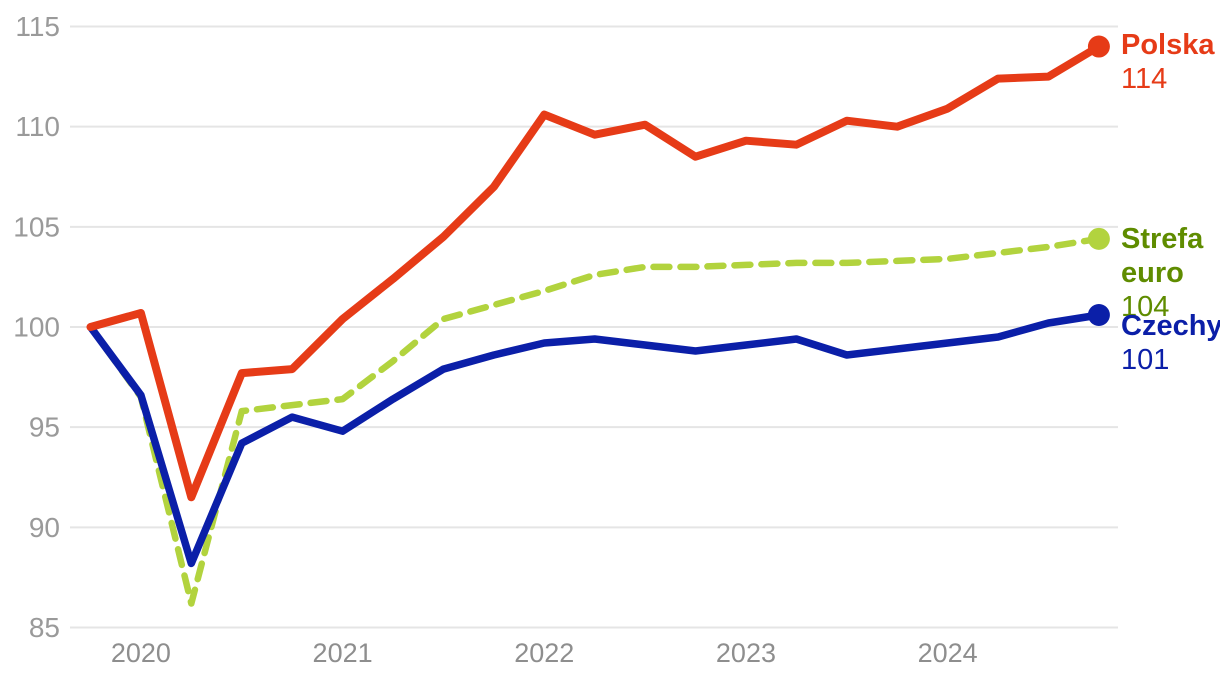  I want to click on x-axis-tick-label: 2021, so click(343, 653).